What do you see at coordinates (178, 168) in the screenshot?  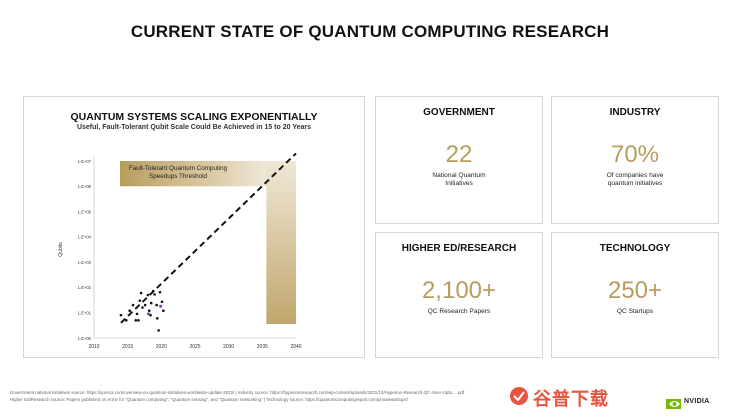 I see `threshold-annotation-line: Fault-Tolerant Quantum Computing` at bounding box center [178, 168].